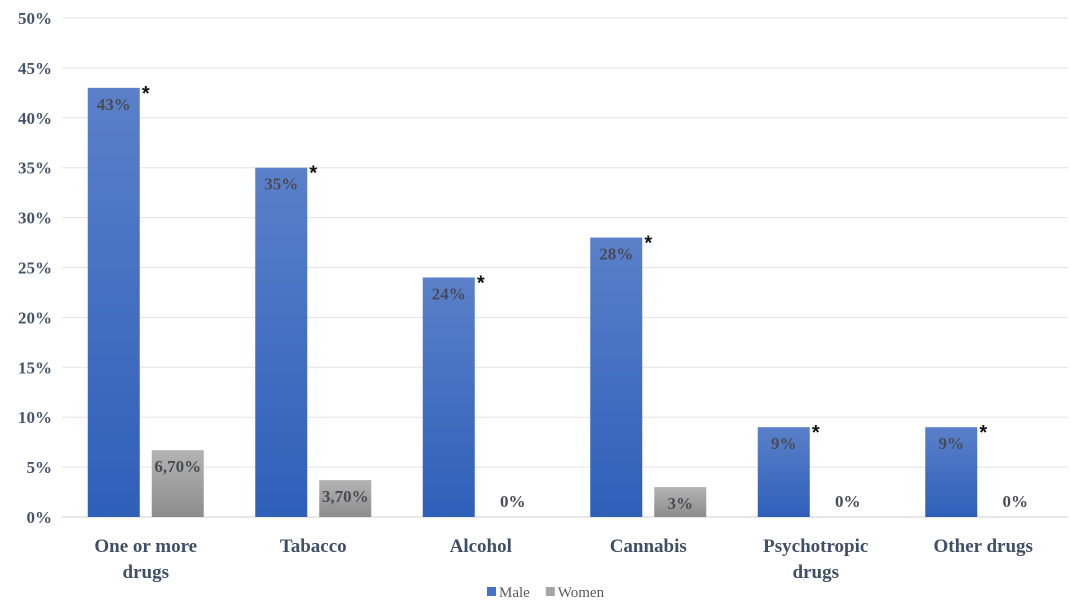 Image resolution: width=1070 pixels, height=603 pixels. Describe the element at coordinates (581, 593) in the screenshot. I see `legend-label: Women` at that location.